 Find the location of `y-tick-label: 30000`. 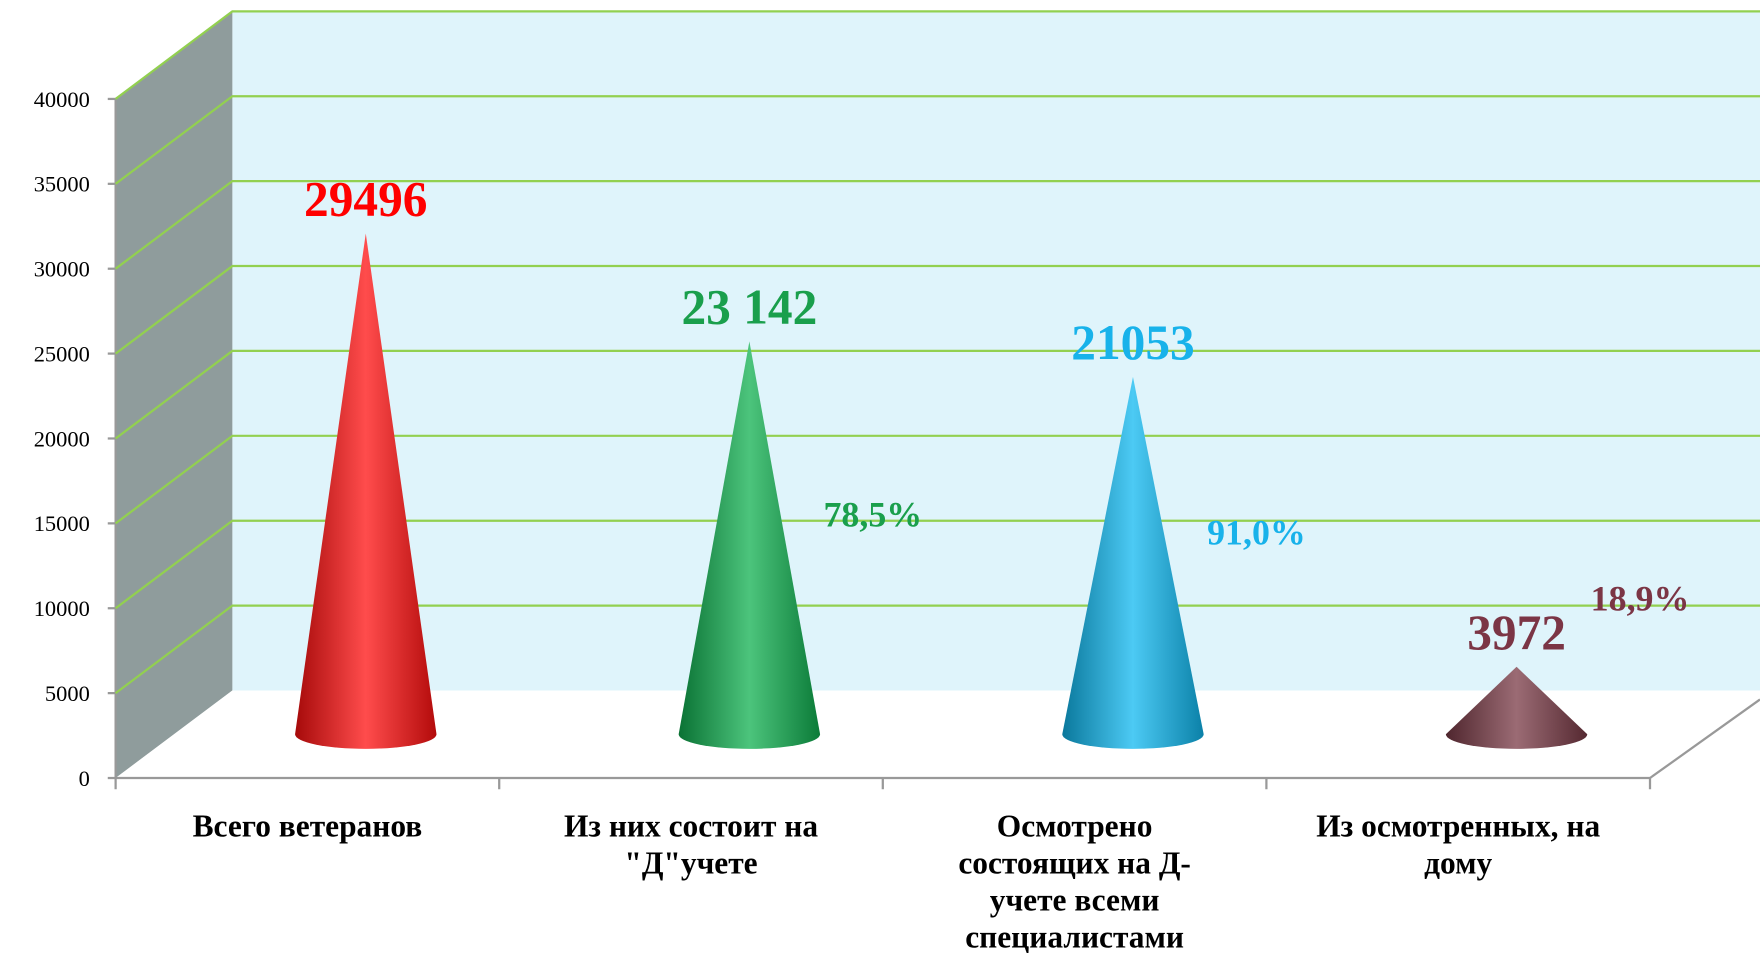

y-tick-label: 30000 is located at coordinates (62, 269).